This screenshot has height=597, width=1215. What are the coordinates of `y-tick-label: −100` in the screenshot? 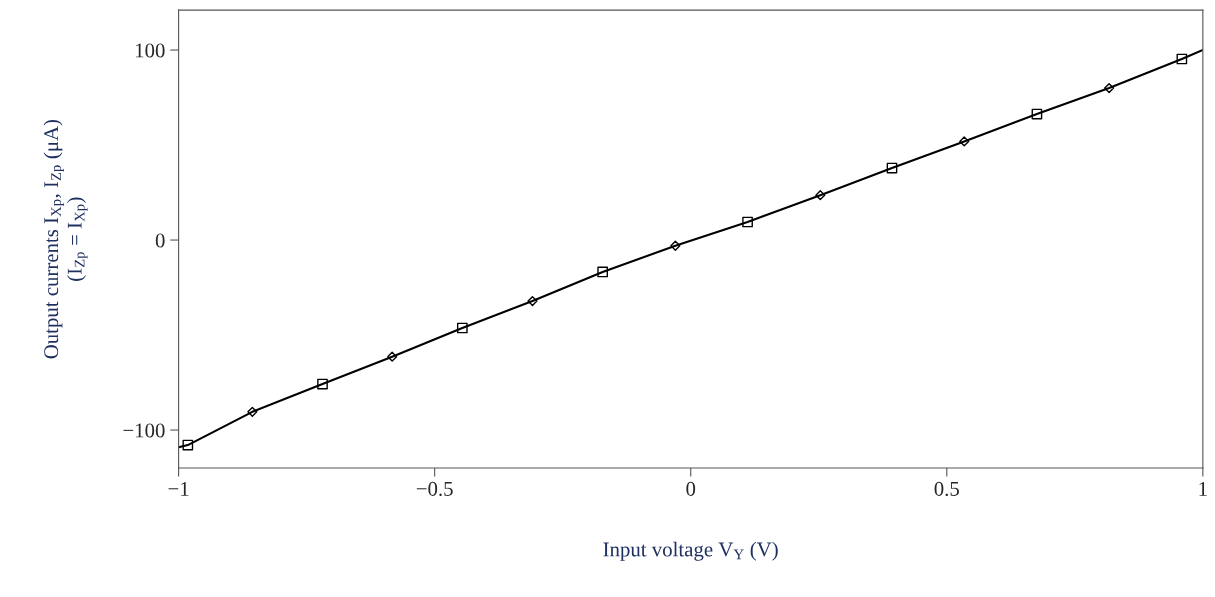 It's located at (144, 430).